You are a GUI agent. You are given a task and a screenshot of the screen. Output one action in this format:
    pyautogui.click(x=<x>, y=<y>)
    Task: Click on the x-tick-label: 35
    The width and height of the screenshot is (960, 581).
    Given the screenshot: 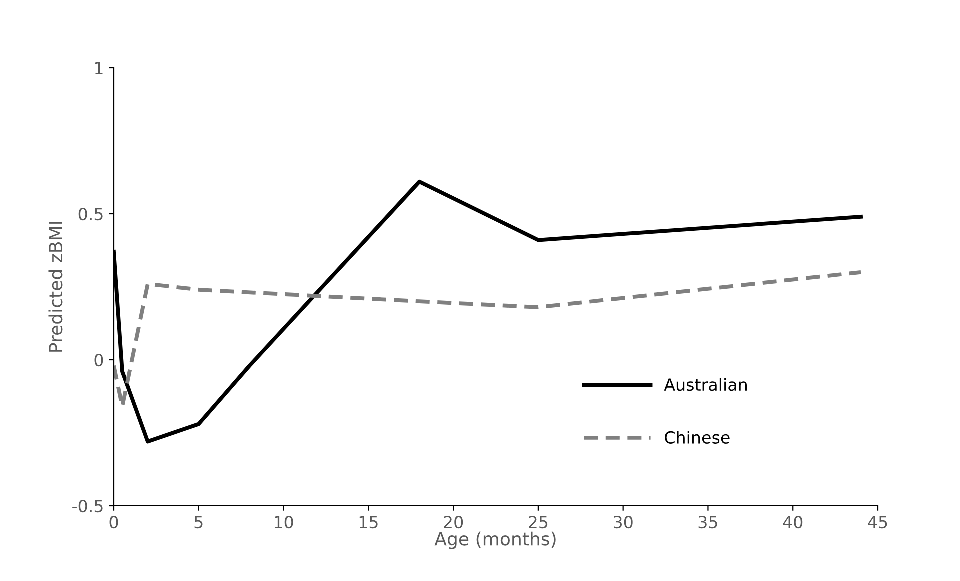 What is the action you would take?
    pyautogui.click(x=708, y=522)
    